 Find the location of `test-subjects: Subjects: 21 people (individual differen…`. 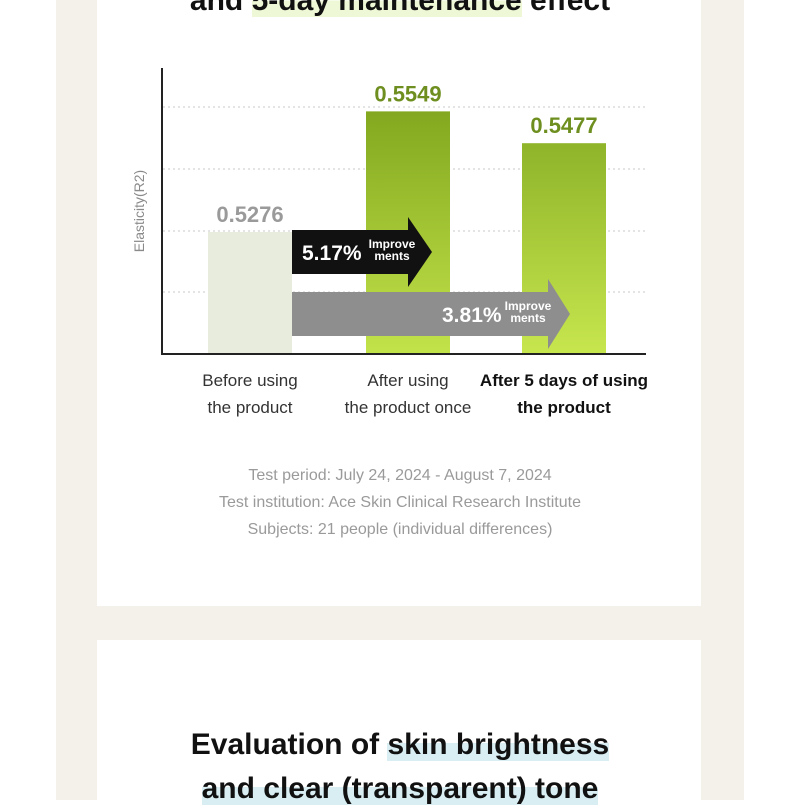

test-subjects: Subjects: 21 people (individual differen… is located at coordinates (400, 529).